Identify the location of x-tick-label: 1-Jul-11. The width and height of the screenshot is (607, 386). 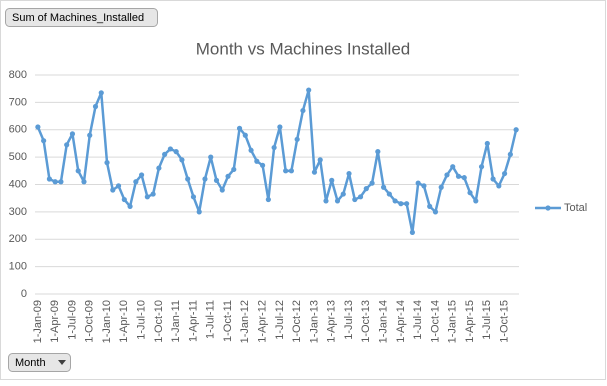
(211, 319).